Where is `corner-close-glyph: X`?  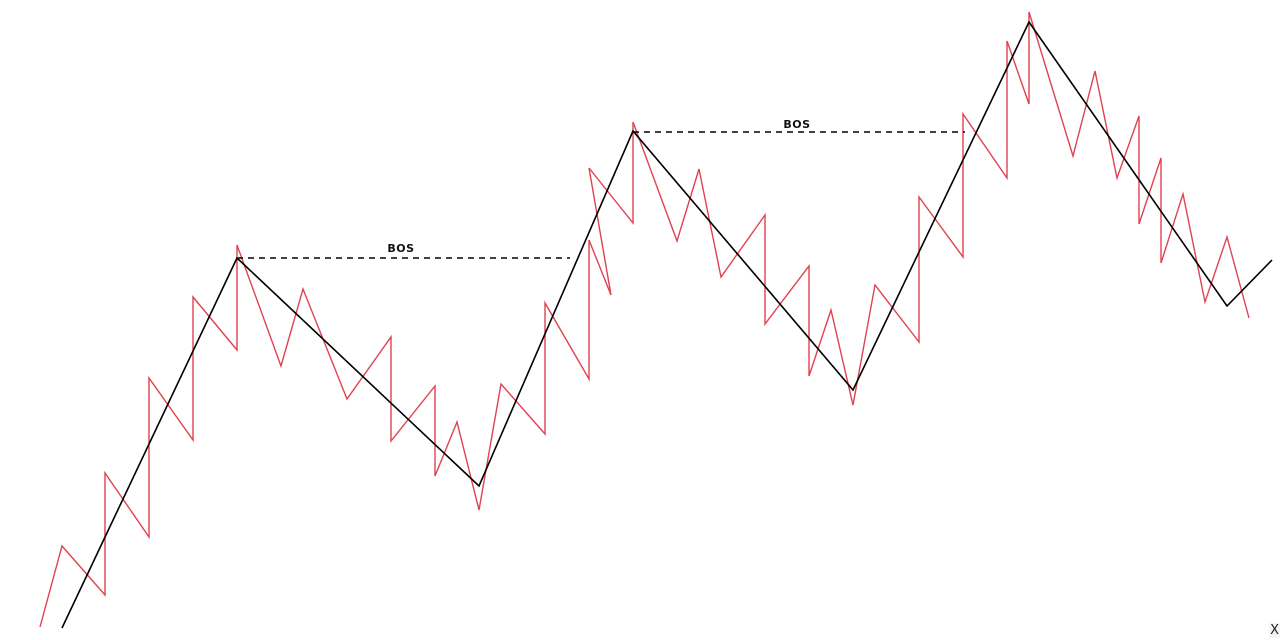 corner-close-glyph: X is located at coordinates (1274, 630).